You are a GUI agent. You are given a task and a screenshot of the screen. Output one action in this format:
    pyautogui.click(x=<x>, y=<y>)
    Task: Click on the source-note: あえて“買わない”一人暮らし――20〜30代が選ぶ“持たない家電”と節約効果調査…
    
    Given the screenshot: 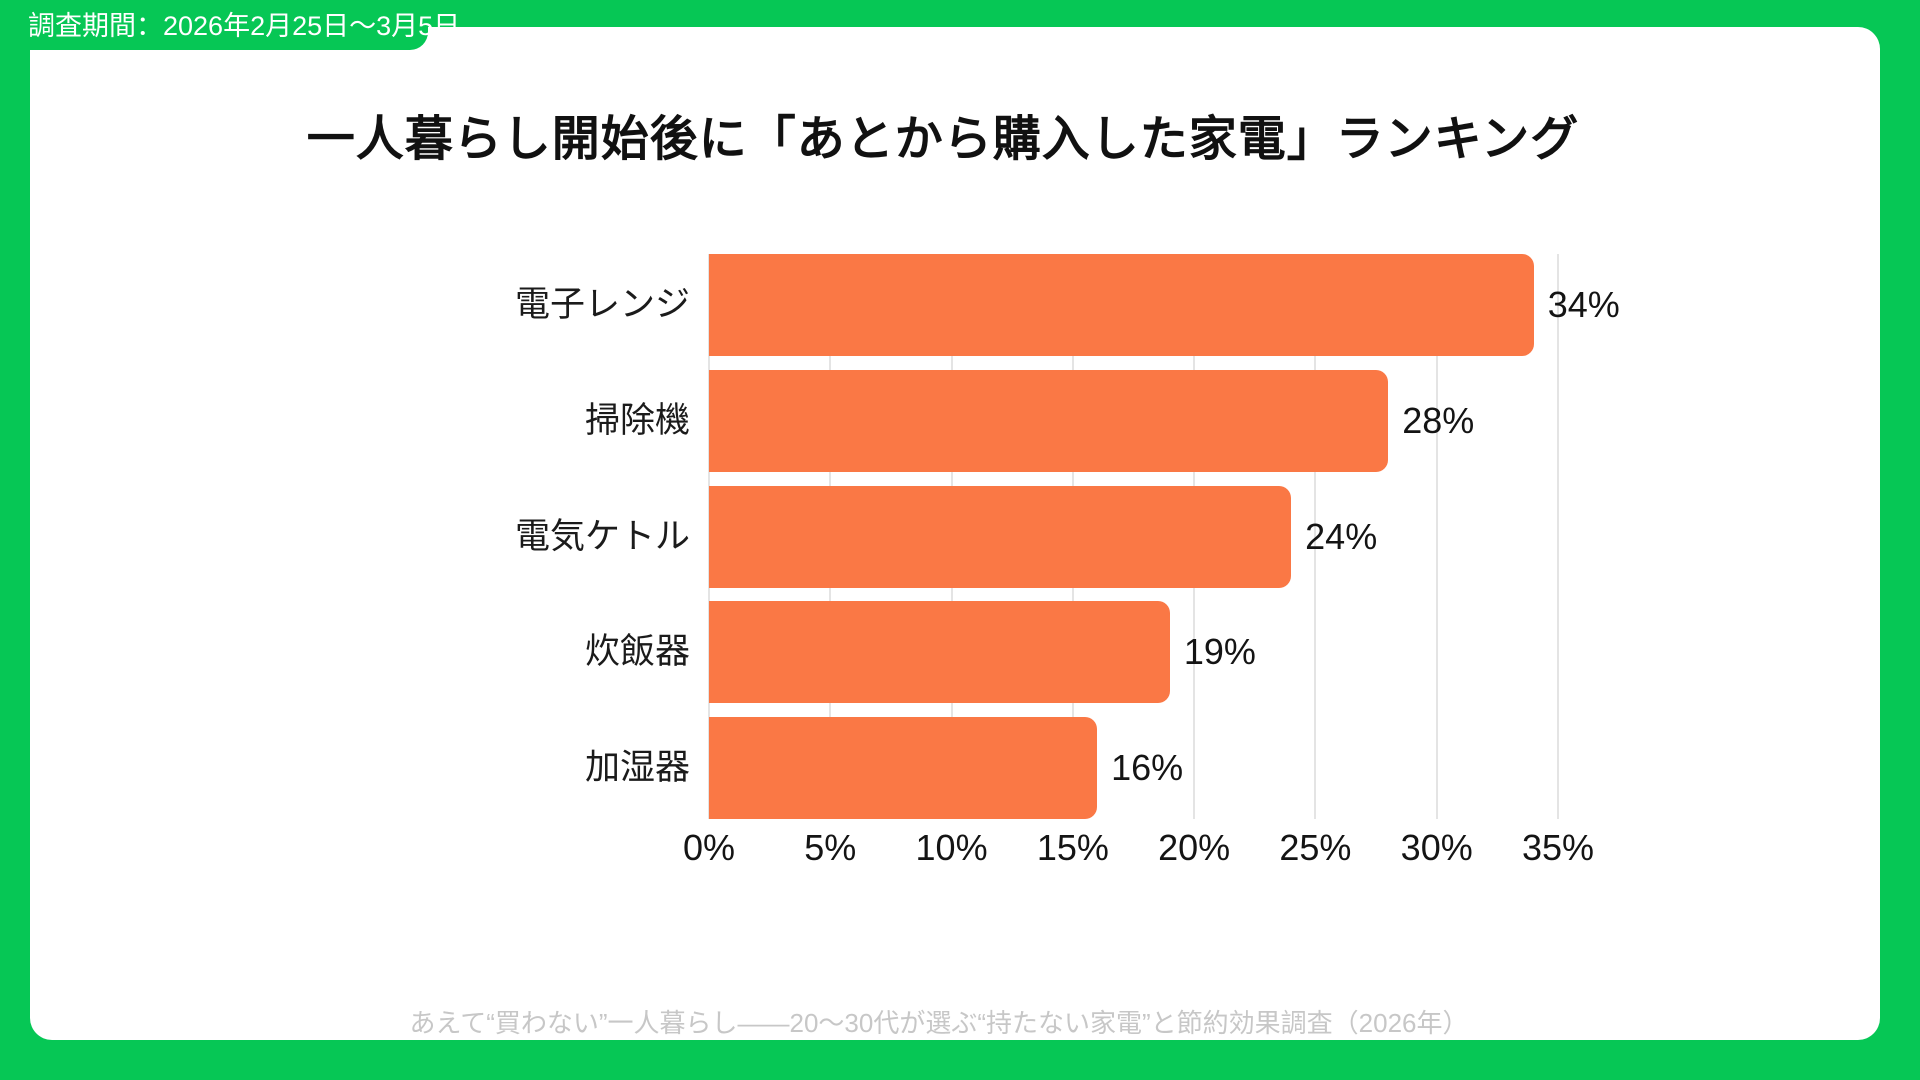 What is the action you would take?
    pyautogui.click(x=939, y=1023)
    